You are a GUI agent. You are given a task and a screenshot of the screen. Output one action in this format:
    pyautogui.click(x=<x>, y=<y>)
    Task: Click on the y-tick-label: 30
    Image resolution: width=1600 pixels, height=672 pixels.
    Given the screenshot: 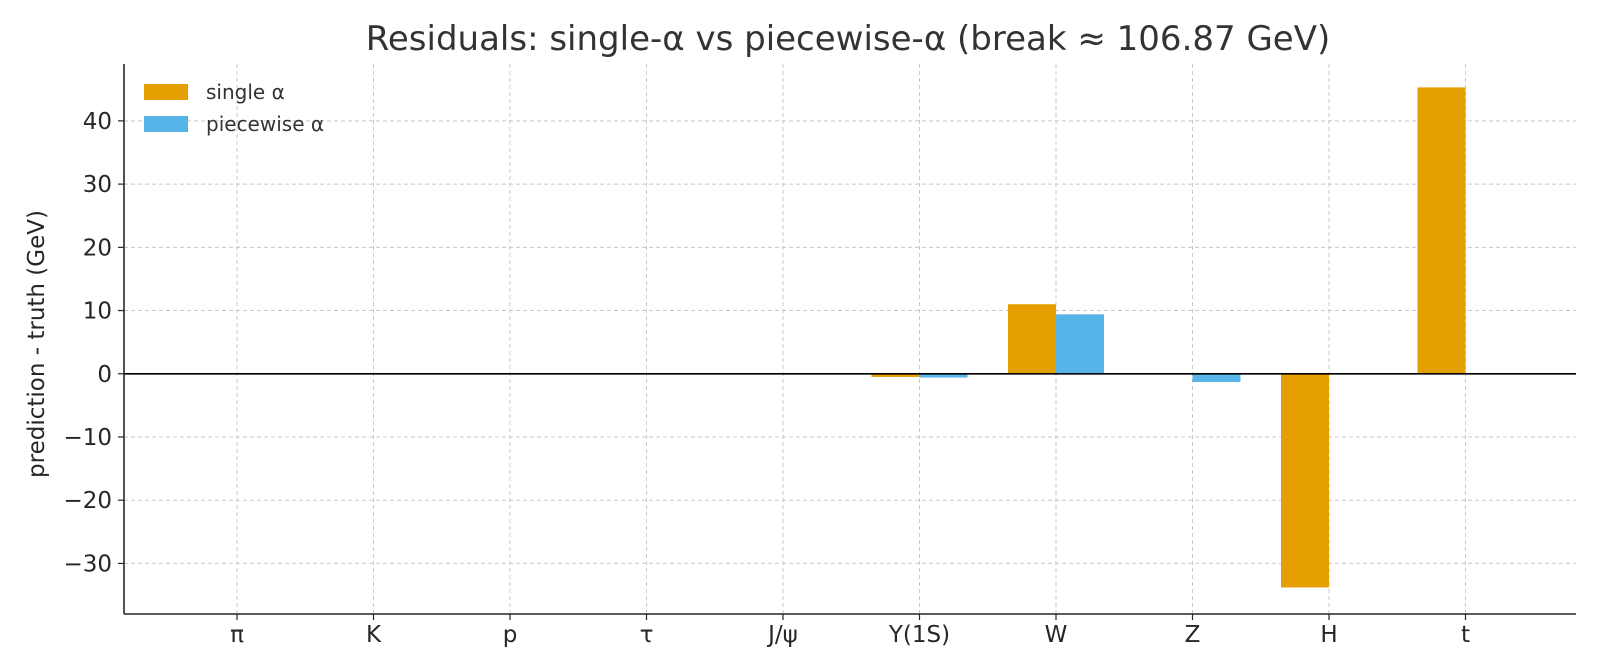 What is the action you would take?
    pyautogui.click(x=97, y=185)
    